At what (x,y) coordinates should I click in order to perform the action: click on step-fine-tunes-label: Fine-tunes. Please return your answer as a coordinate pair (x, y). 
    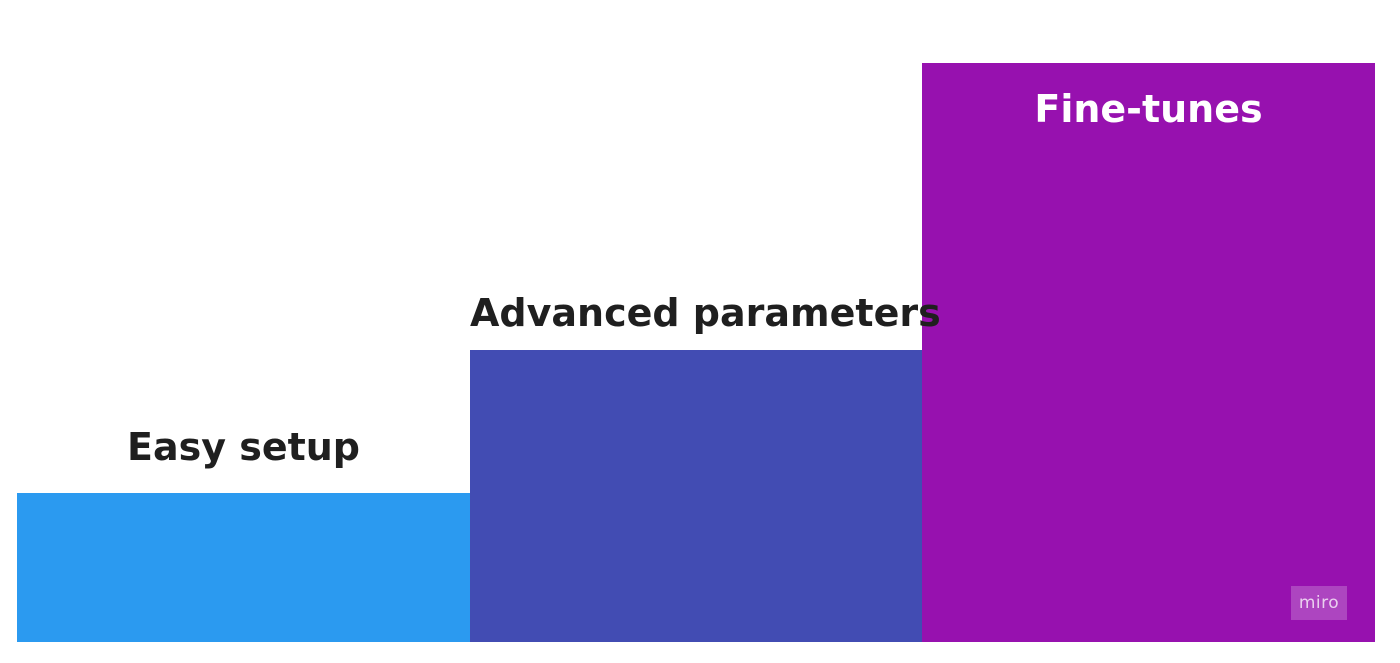
    Looking at the image, I should click on (1148, 109).